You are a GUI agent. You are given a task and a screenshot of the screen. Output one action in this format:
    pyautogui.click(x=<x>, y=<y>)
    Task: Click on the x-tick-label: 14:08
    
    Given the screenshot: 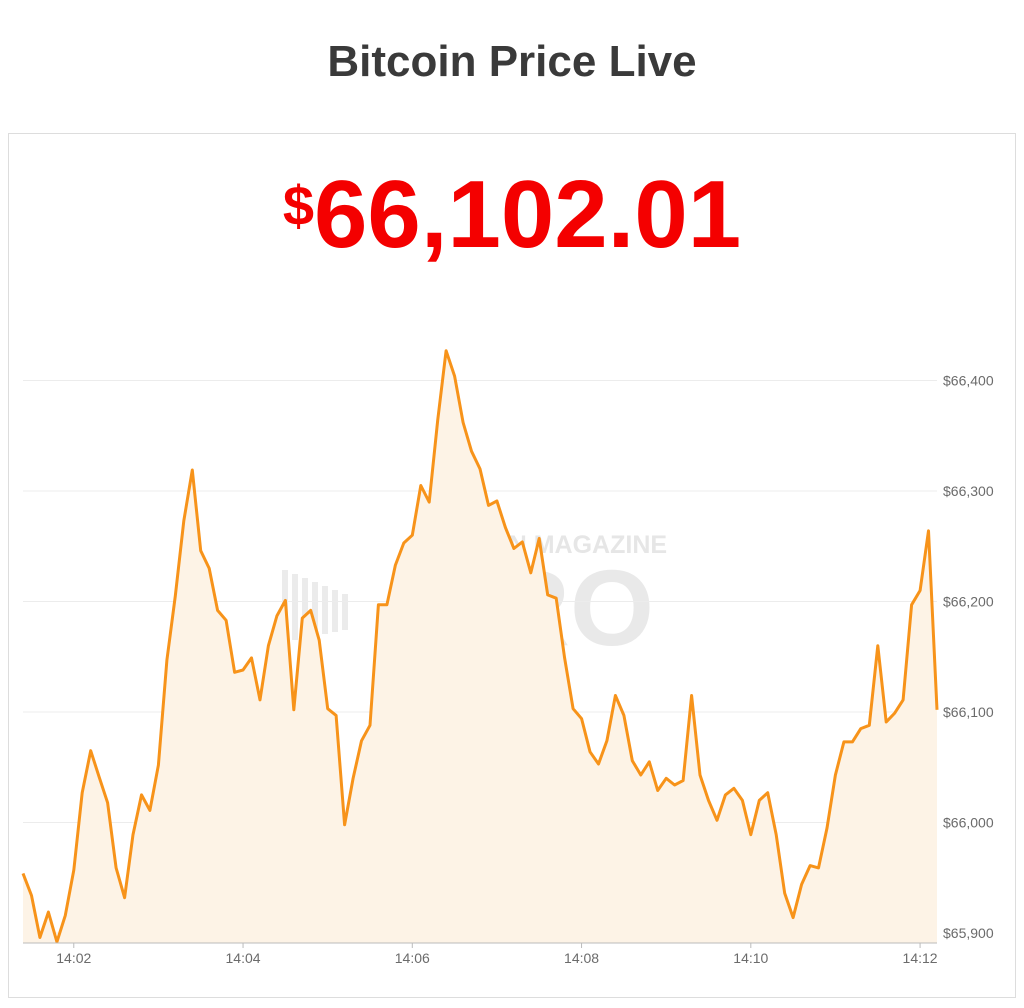 What is the action you would take?
    pyautogui.click(x=581, y=958)
    